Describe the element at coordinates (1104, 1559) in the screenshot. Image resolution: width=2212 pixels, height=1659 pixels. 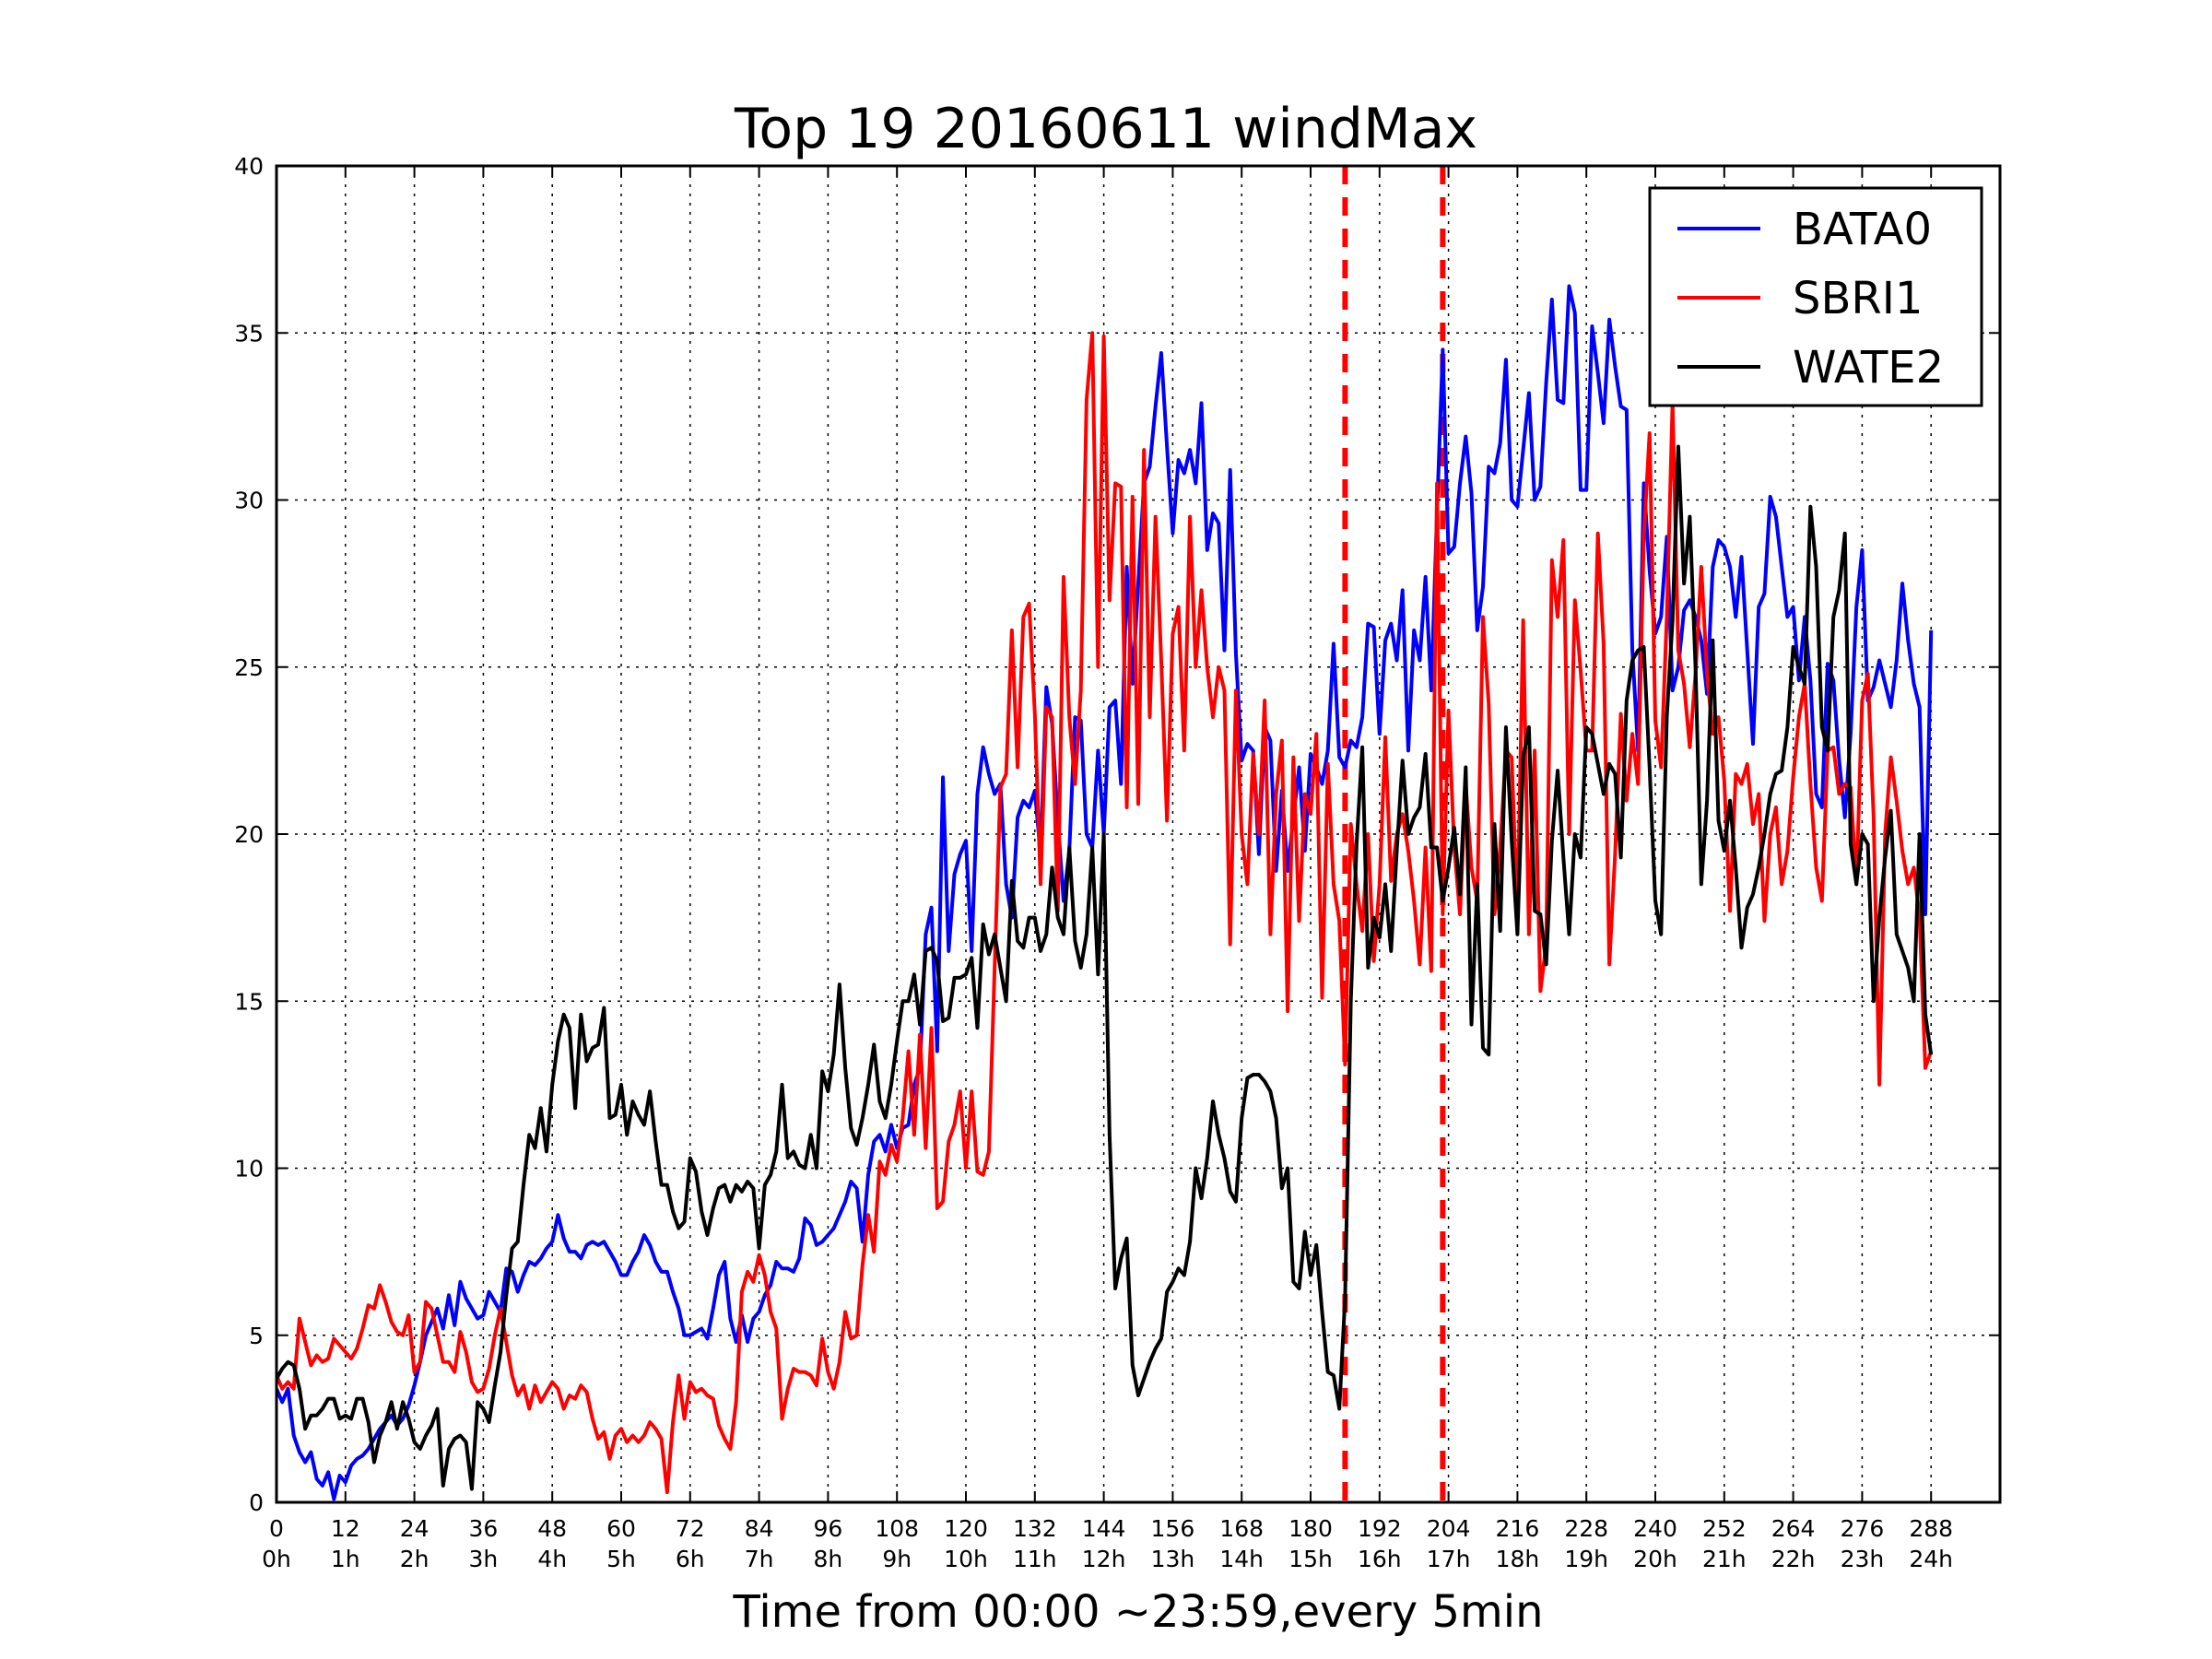
I see `x-tick-sublabel: 12h` at that location.